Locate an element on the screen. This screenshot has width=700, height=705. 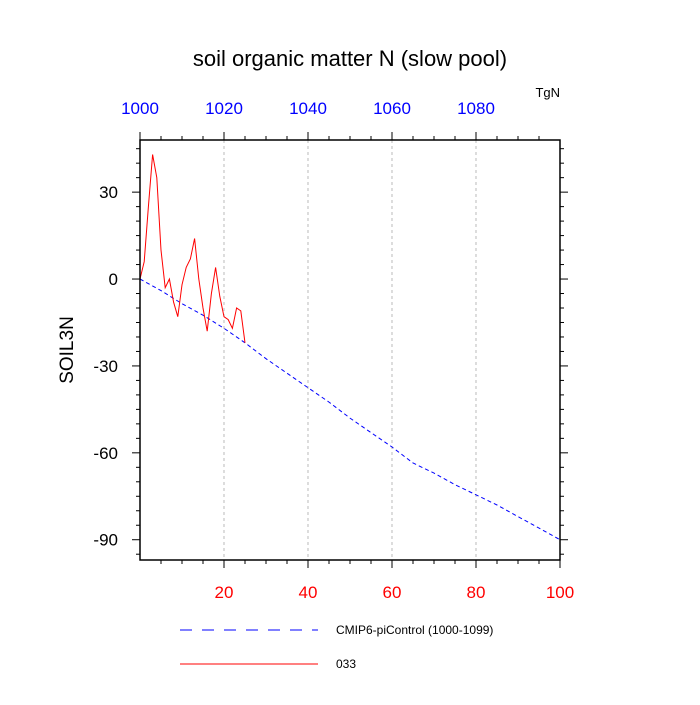
top-tick-label: 1080 is located at coordinates (476, 108).